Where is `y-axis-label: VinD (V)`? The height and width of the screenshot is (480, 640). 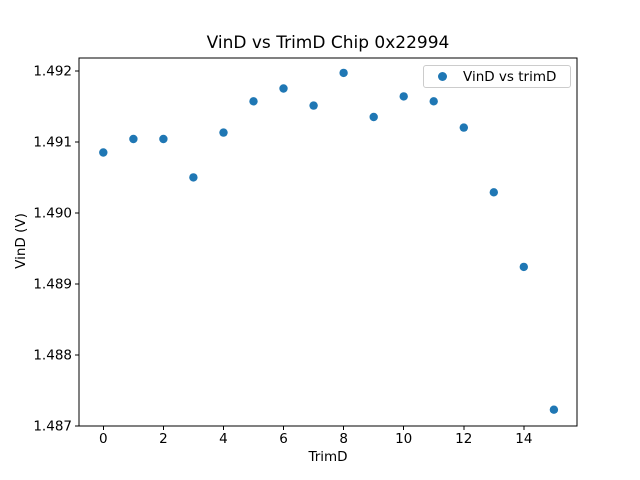
y-axis-label: VinD (V) is located at coordinates (21, 241).